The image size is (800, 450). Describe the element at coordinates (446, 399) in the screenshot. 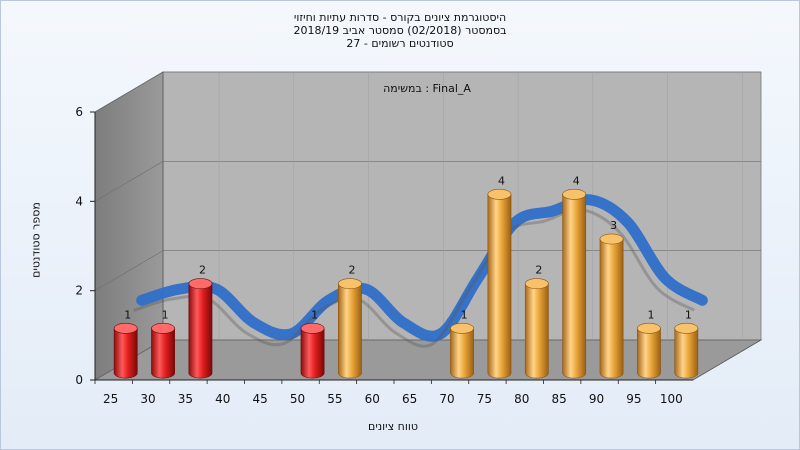

I see `x-tick-label-70: 70` at that location.